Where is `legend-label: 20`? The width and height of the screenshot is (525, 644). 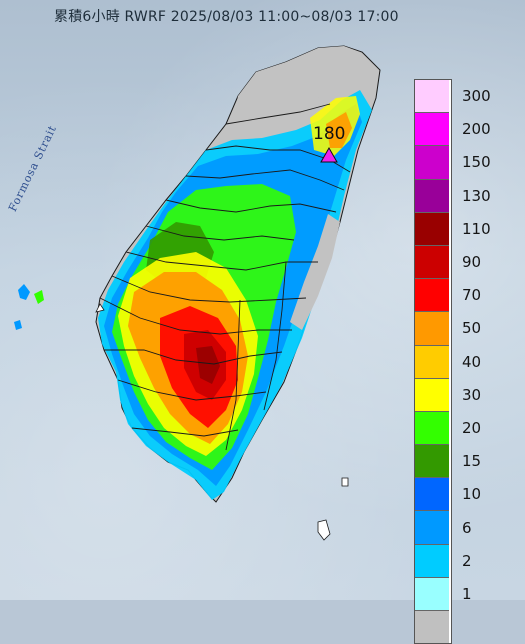 legend-label: 20 is located at coordinates (472, 428).